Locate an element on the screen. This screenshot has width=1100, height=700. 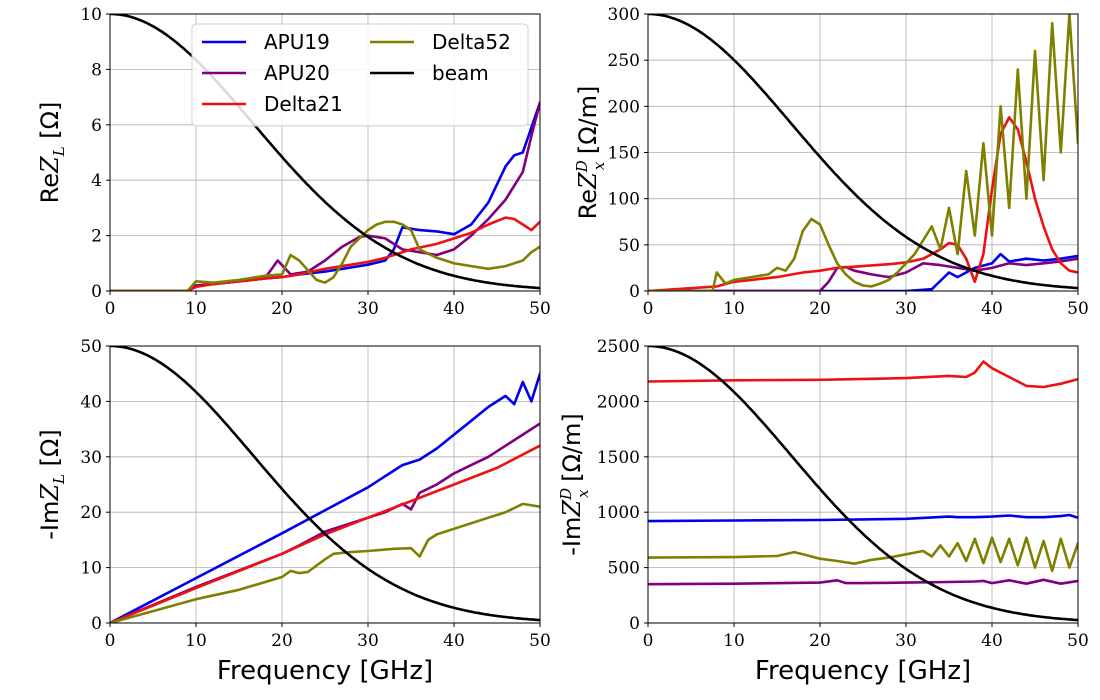
legend-label-apu19: APU19 is located at coordinates (297, 42).